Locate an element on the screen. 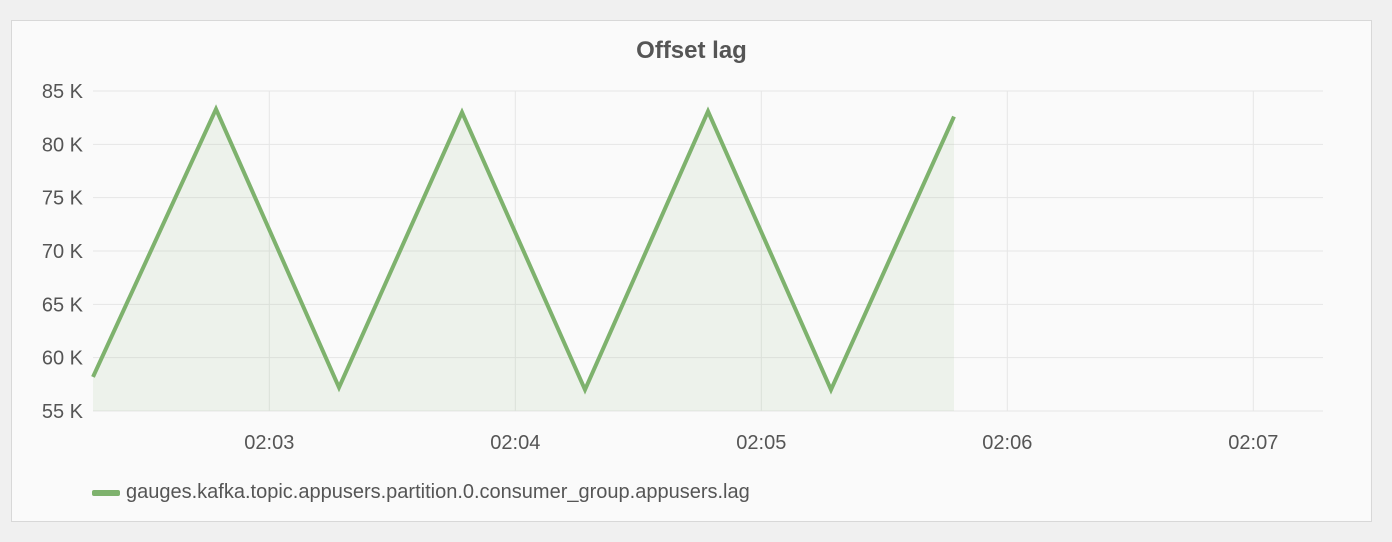 The width and height of the screenshot is (1392, 542). legend-swatch is located at coordinates (106, 492).